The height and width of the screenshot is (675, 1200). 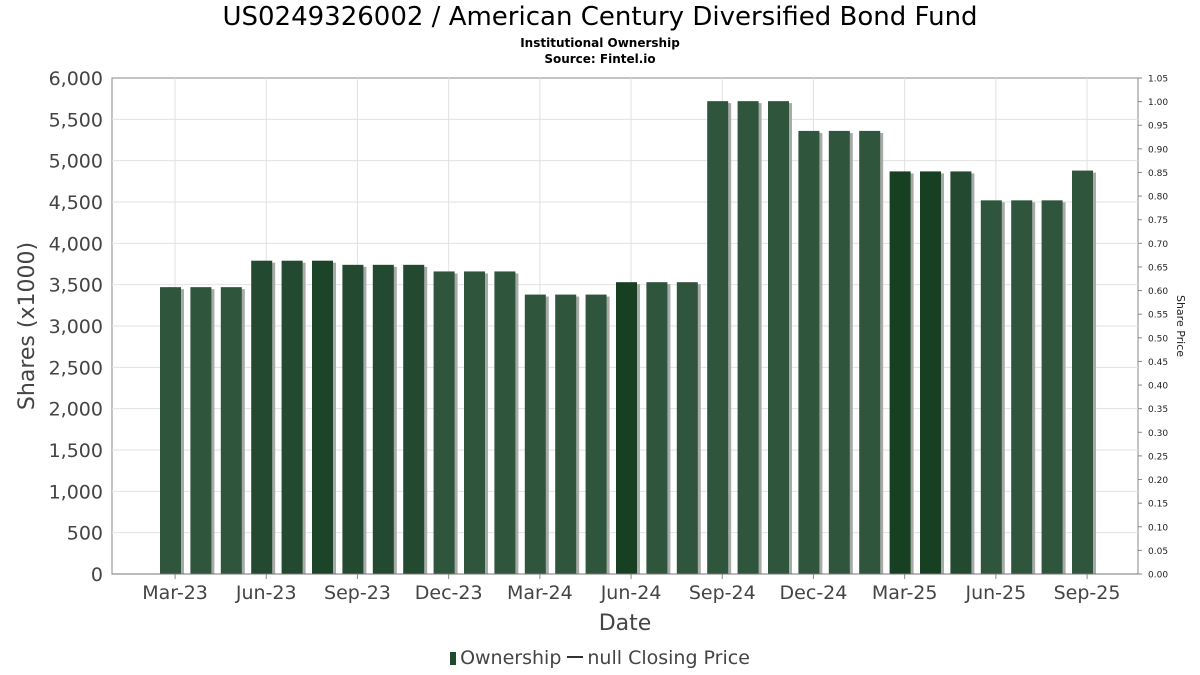 What do you see at coordinates (1158, 410) in the screenshot?
I see `y2-tick-label: 0.35` at bounding box center [1158, 410].